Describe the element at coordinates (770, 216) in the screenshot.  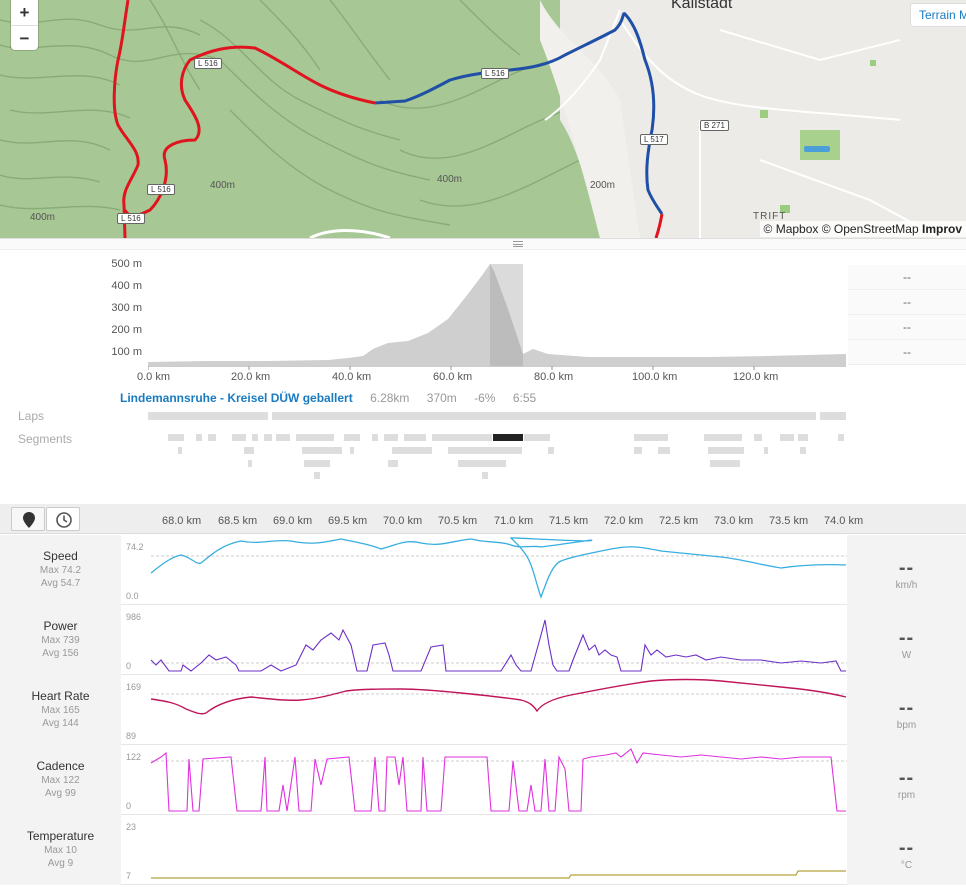
I see `place-label: TRIFT` at that location.